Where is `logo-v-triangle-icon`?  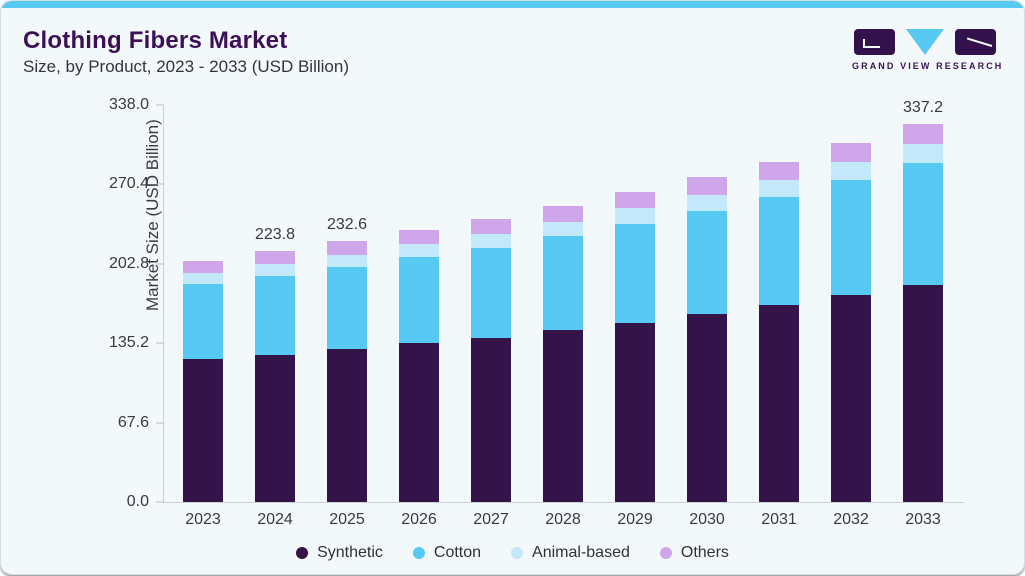 logo-v-triangle-icon is located at coordinates (925, 42).